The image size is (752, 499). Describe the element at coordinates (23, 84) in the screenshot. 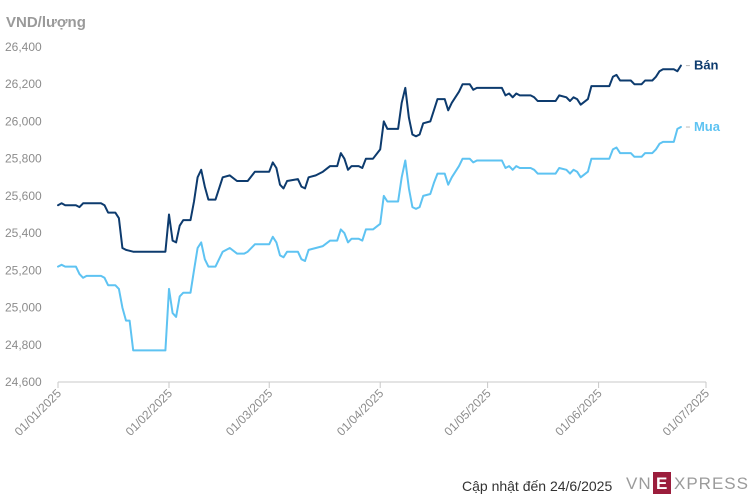

I see `y-tick-label: 26,200` at that location.